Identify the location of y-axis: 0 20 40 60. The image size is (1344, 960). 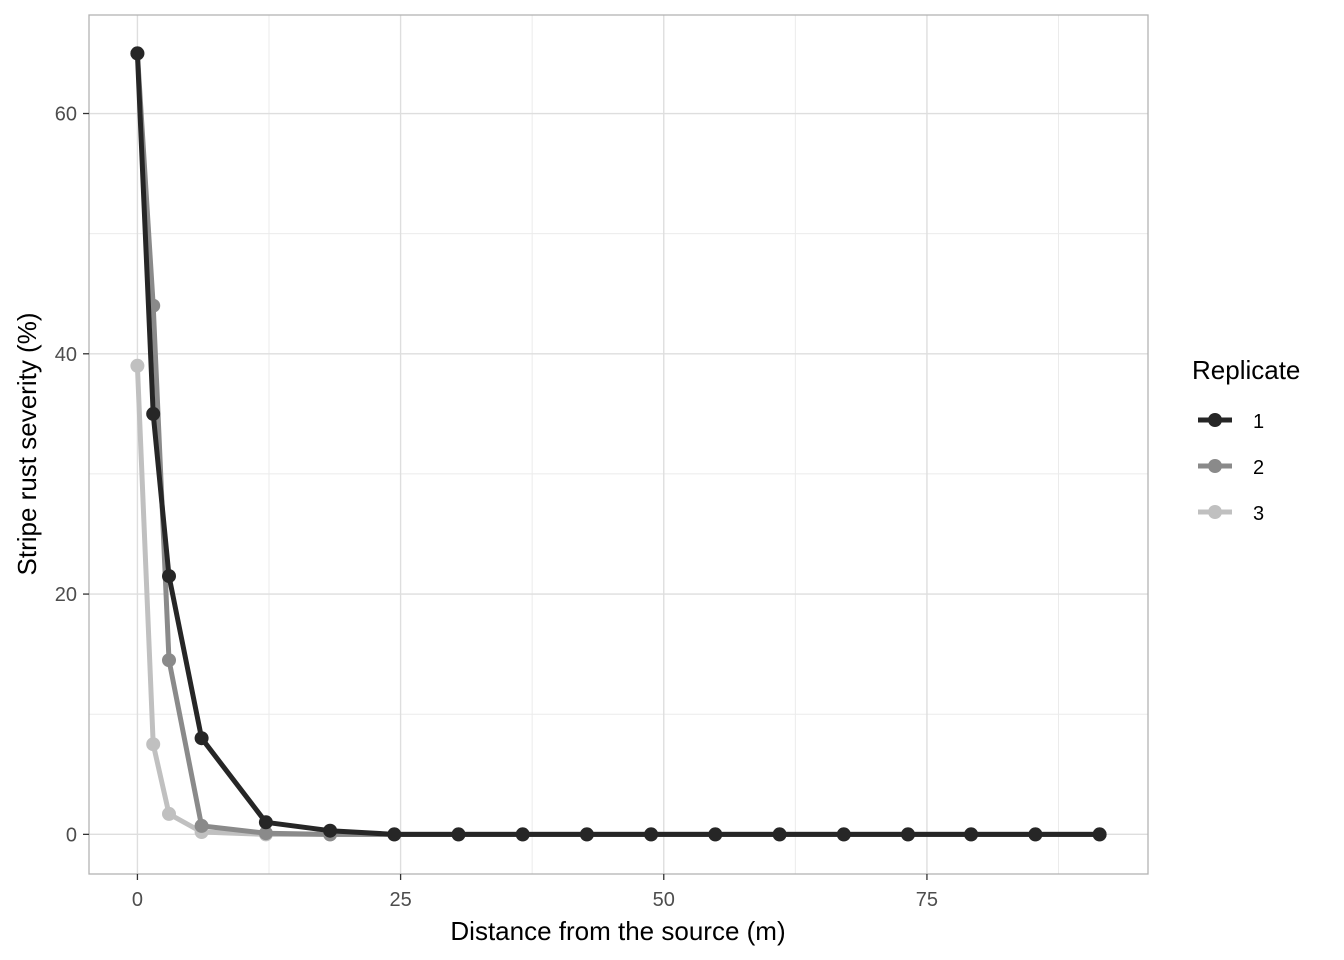
(72, 475).